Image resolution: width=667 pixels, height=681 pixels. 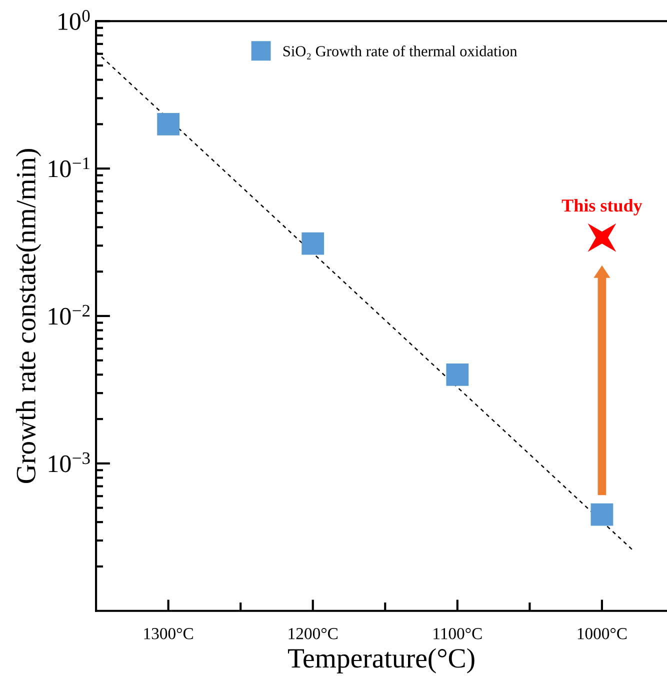 I want to click on y-tick-label: 10$^{−2}$, so click(x=69, y=314).